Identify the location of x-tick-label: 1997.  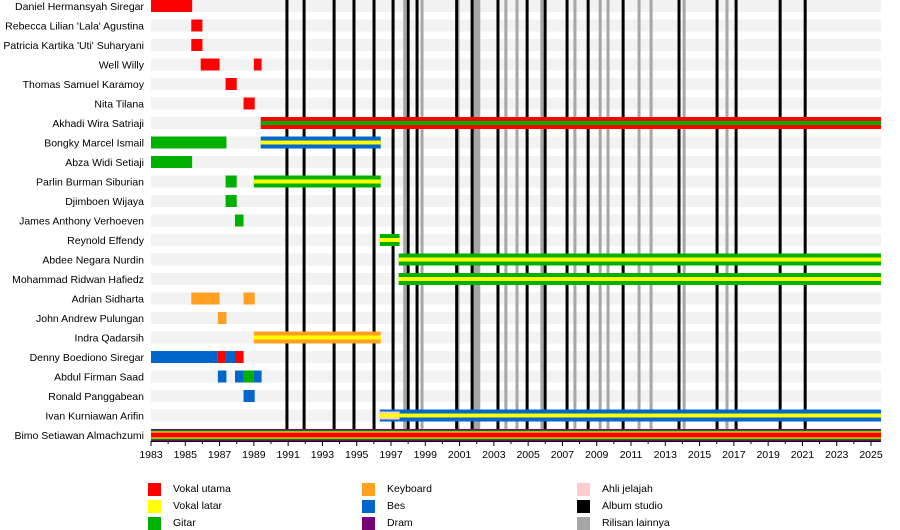
(391, 455).